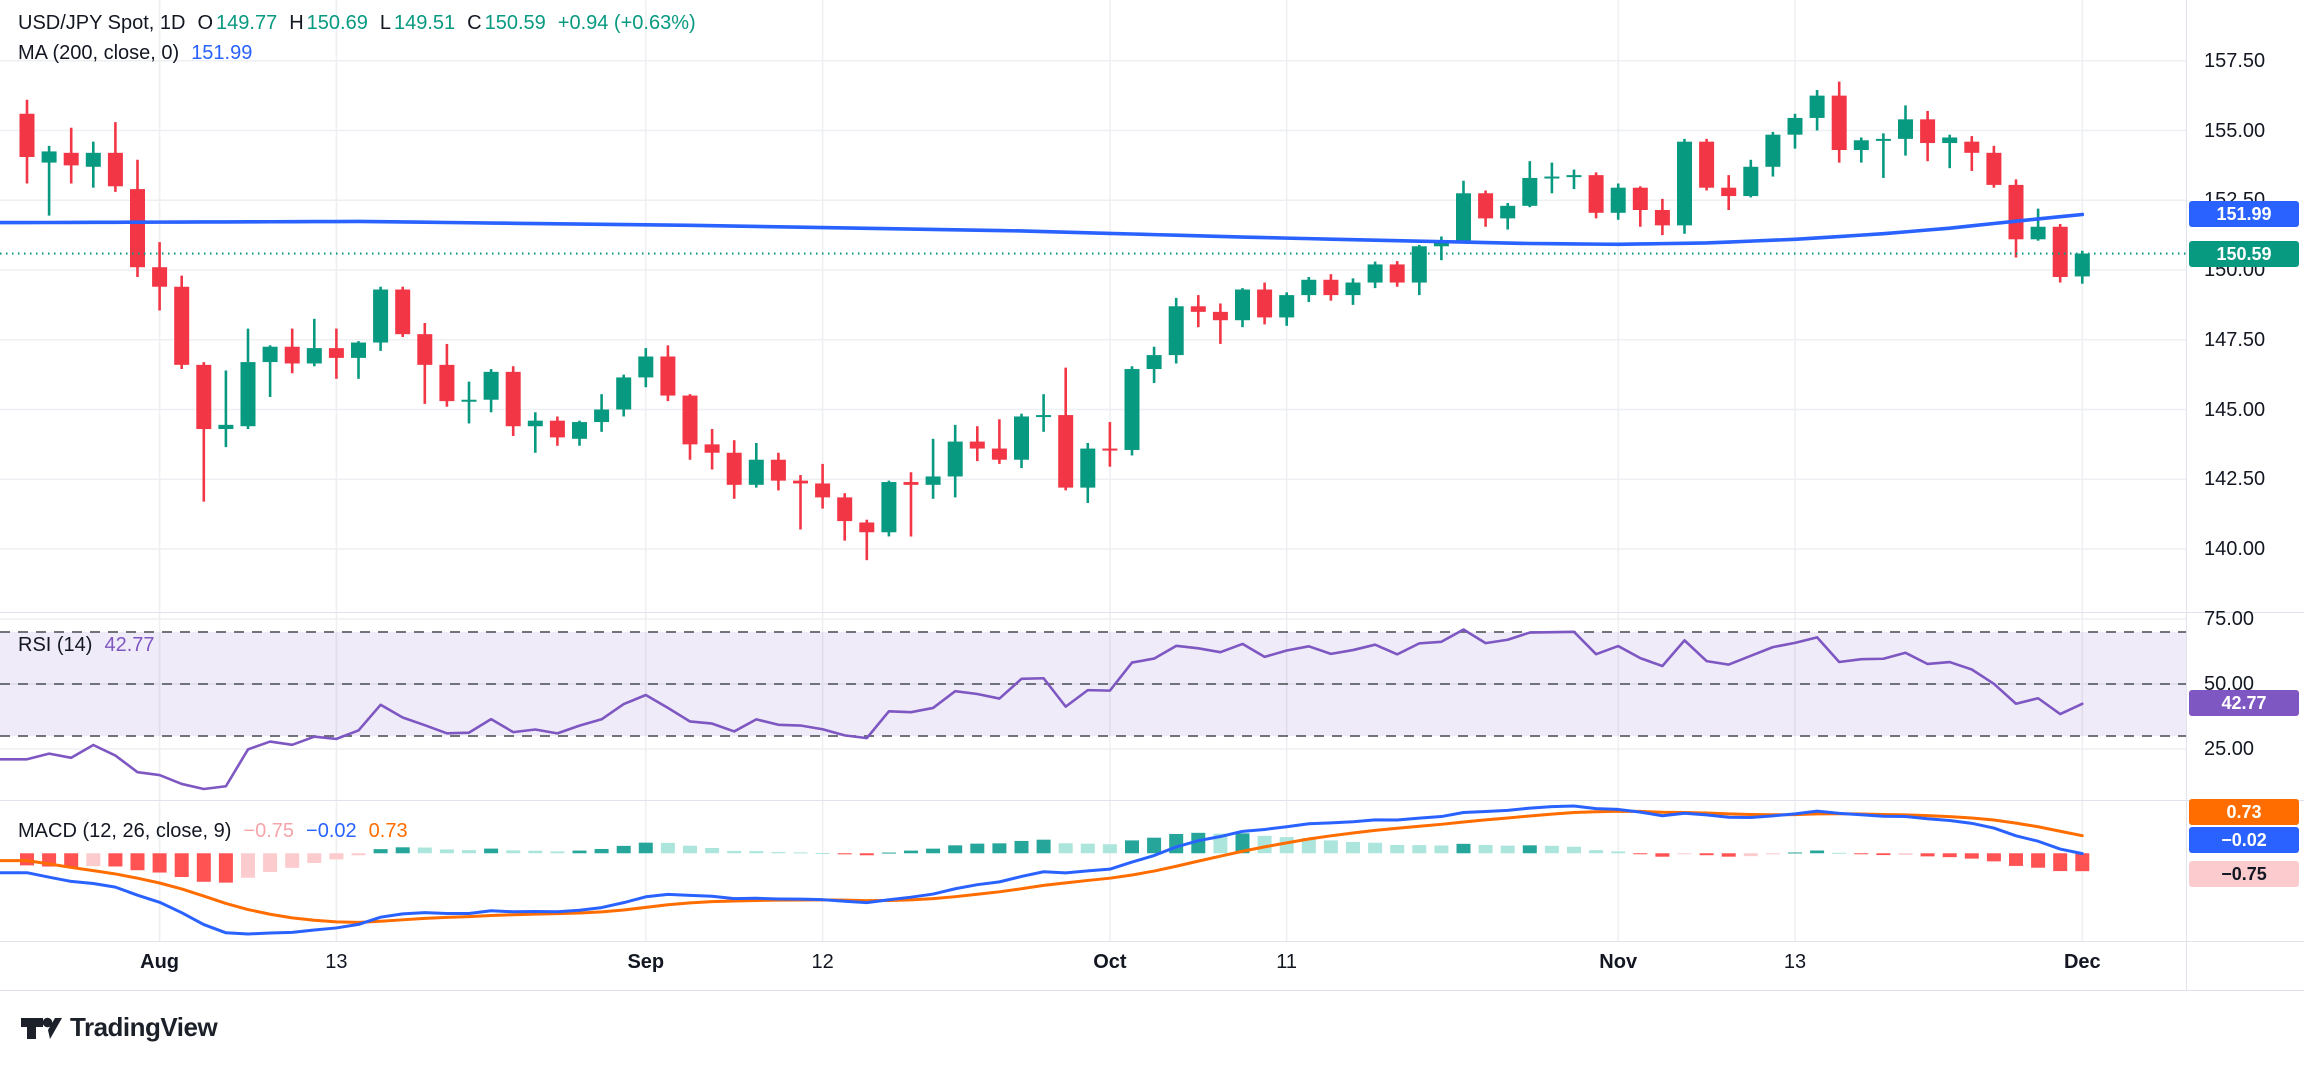  What do you see at coordinates (2229, 619) in the screenshot?
I see `rsi-axis-label: 75.00` at bounding box center [2229, 619].